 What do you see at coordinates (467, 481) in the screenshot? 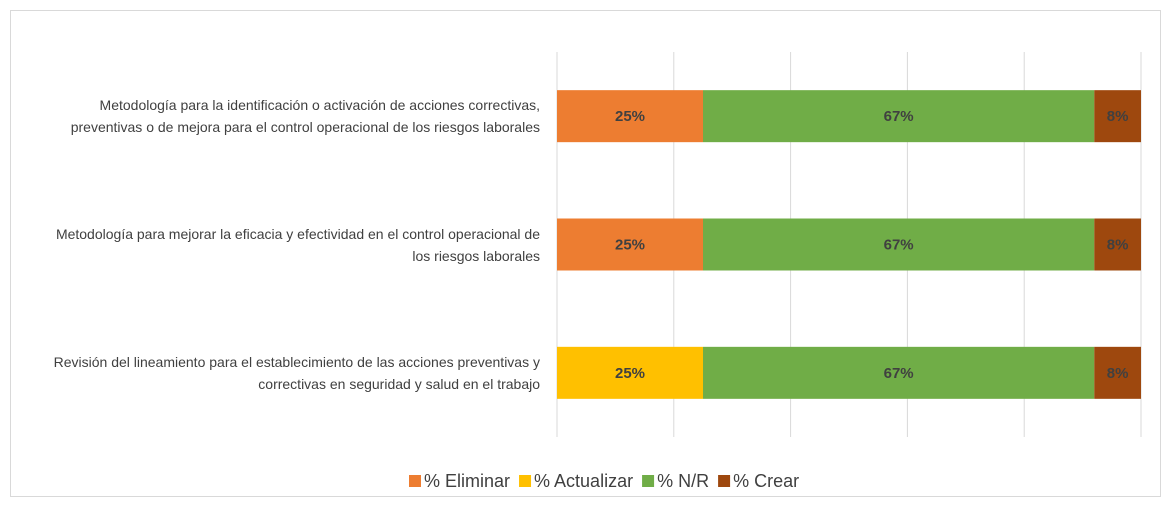
I see `legend-label: % Eliminar` at bounding box center [467, 481].